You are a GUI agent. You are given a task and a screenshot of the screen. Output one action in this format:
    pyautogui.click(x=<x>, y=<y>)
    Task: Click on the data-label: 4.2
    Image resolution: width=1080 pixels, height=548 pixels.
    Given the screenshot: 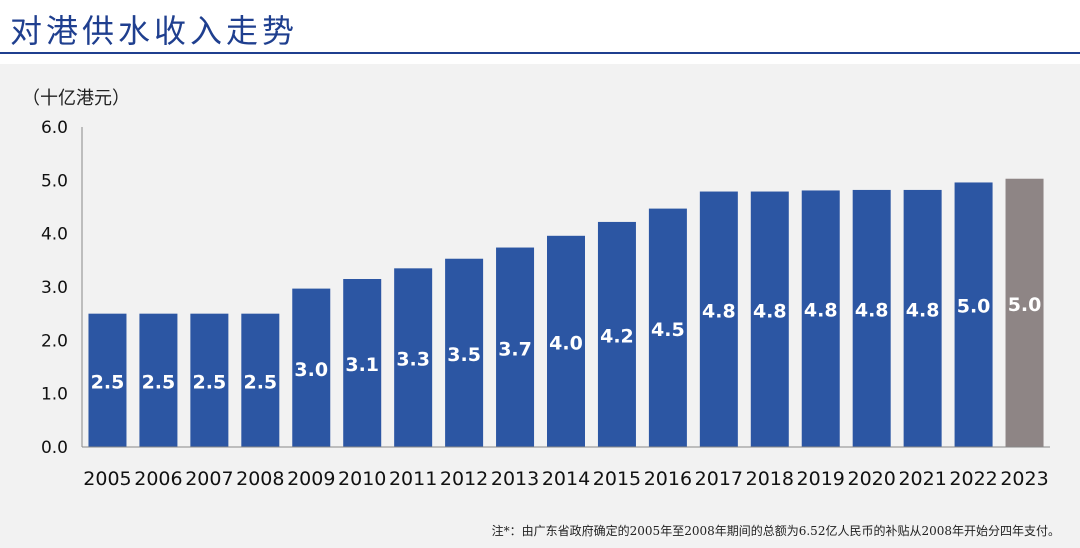 What is the action you would take?
    pyautogui.click(x=617, y=336)
    